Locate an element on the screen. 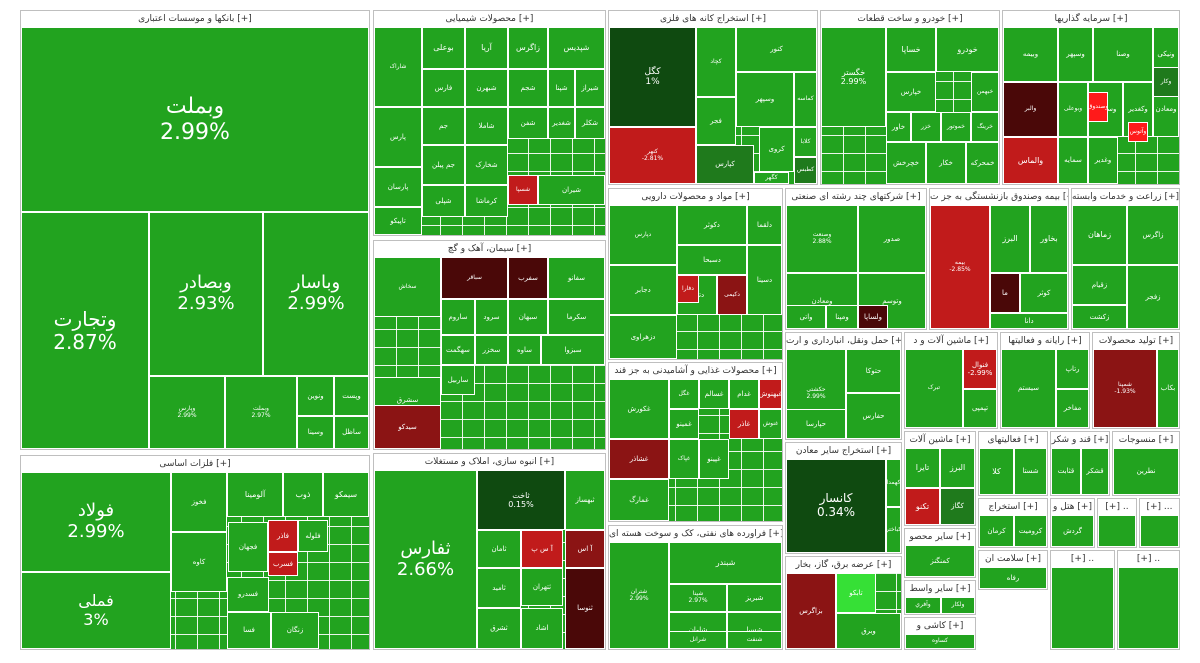  stock-cell: ثامید is located at coordinates (499, 588).